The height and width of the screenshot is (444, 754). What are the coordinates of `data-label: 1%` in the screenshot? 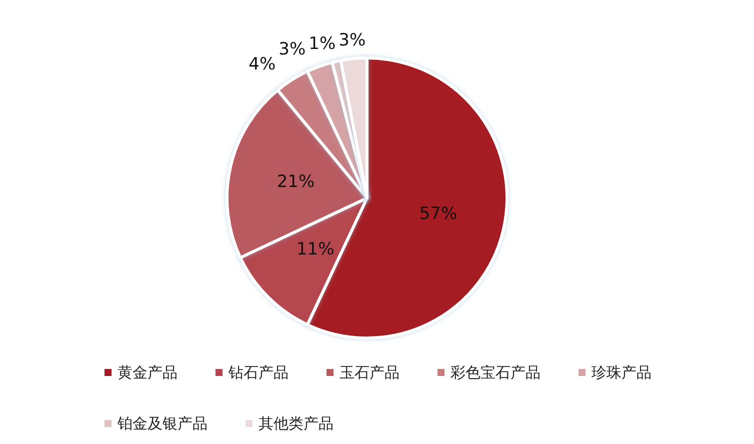 It's located at (322, 44).